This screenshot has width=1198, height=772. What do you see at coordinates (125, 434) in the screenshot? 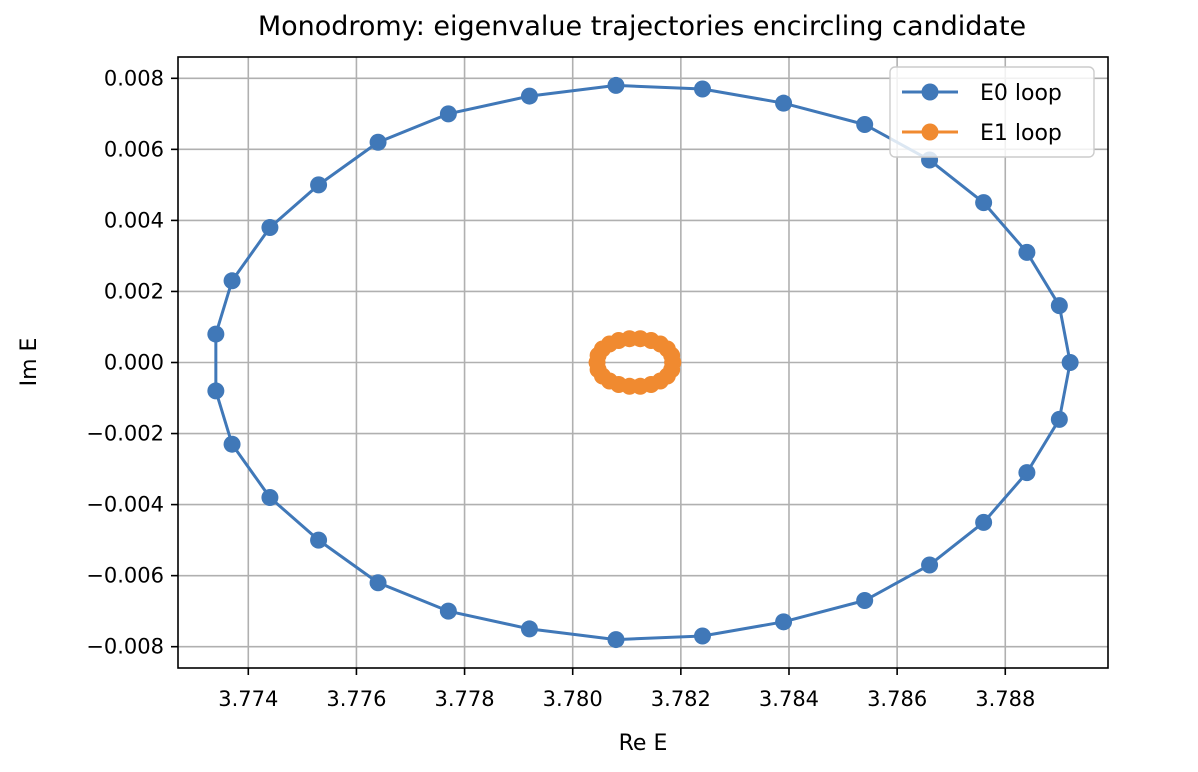
I see `y-tick-label: −0.002` at bounding box center [125, 434].